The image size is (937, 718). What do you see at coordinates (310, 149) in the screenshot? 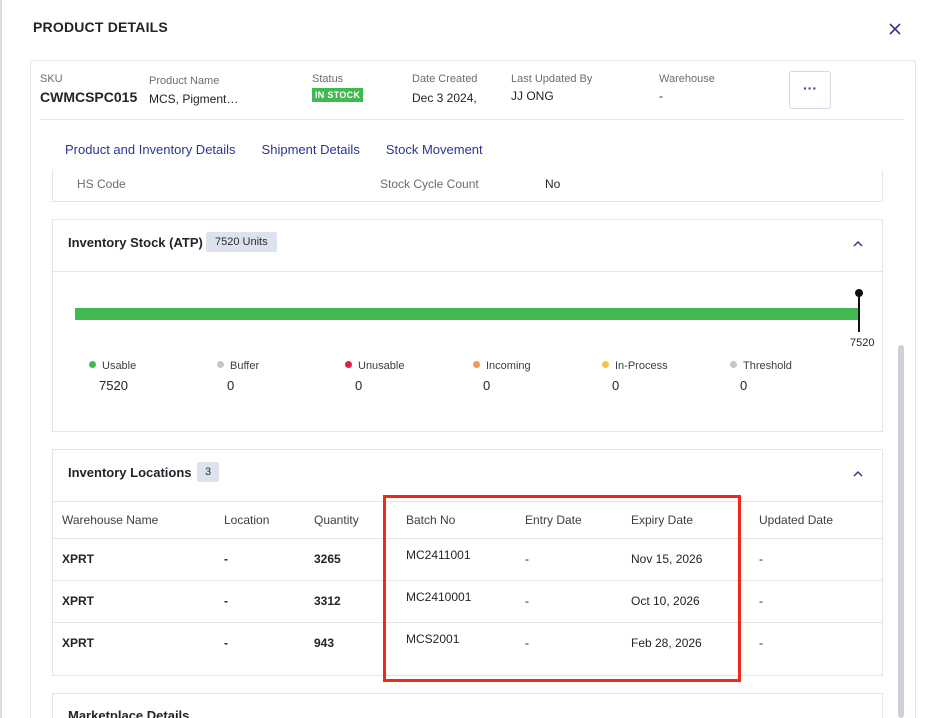
I see `tab-shipment-details: Shipment Details` at bounding box center [310, 149].